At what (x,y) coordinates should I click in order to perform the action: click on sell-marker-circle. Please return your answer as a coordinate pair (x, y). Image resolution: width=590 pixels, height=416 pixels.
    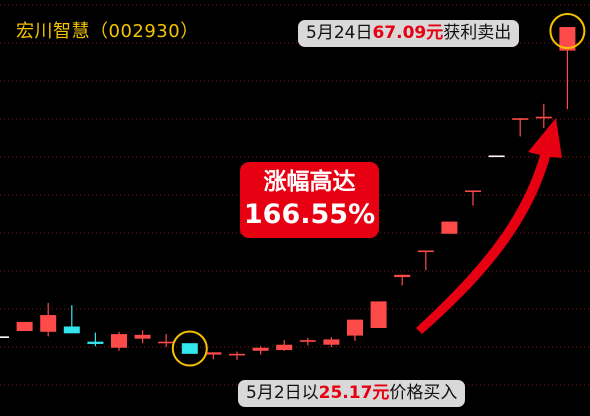
    Looking at the image, I should click on (567, 31).